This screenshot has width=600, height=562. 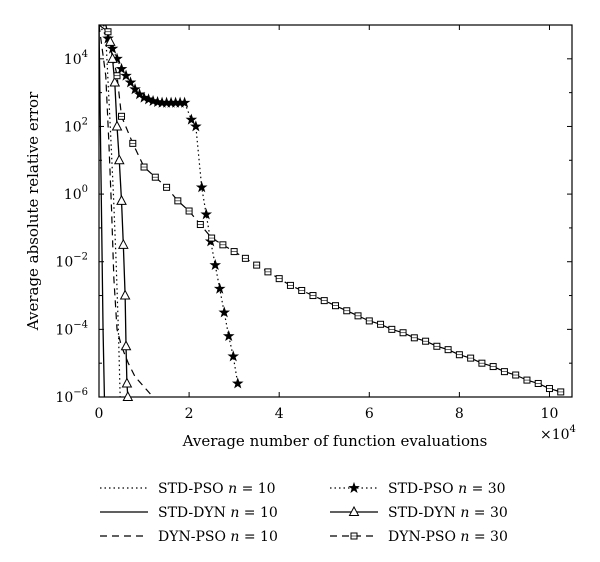 What do you see at coordinates (85, 121) in the screenshot?
I see `y-tick-exp: 2` at bounding box center [85, 121].